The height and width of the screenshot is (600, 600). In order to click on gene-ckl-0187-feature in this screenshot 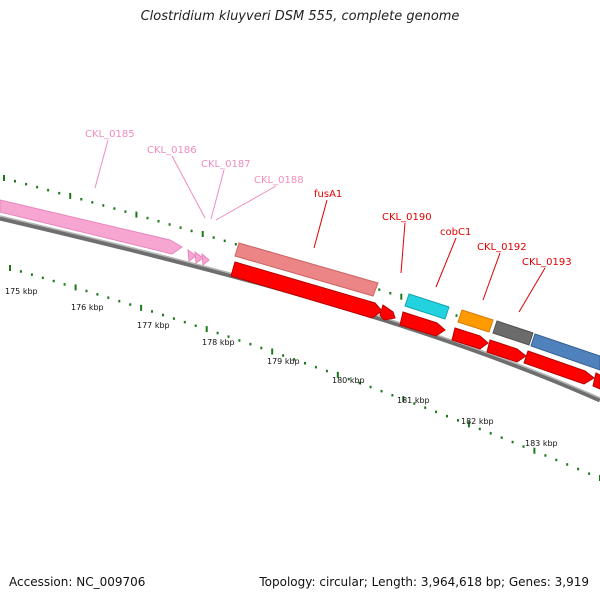, I will do `click(199, 257)`.